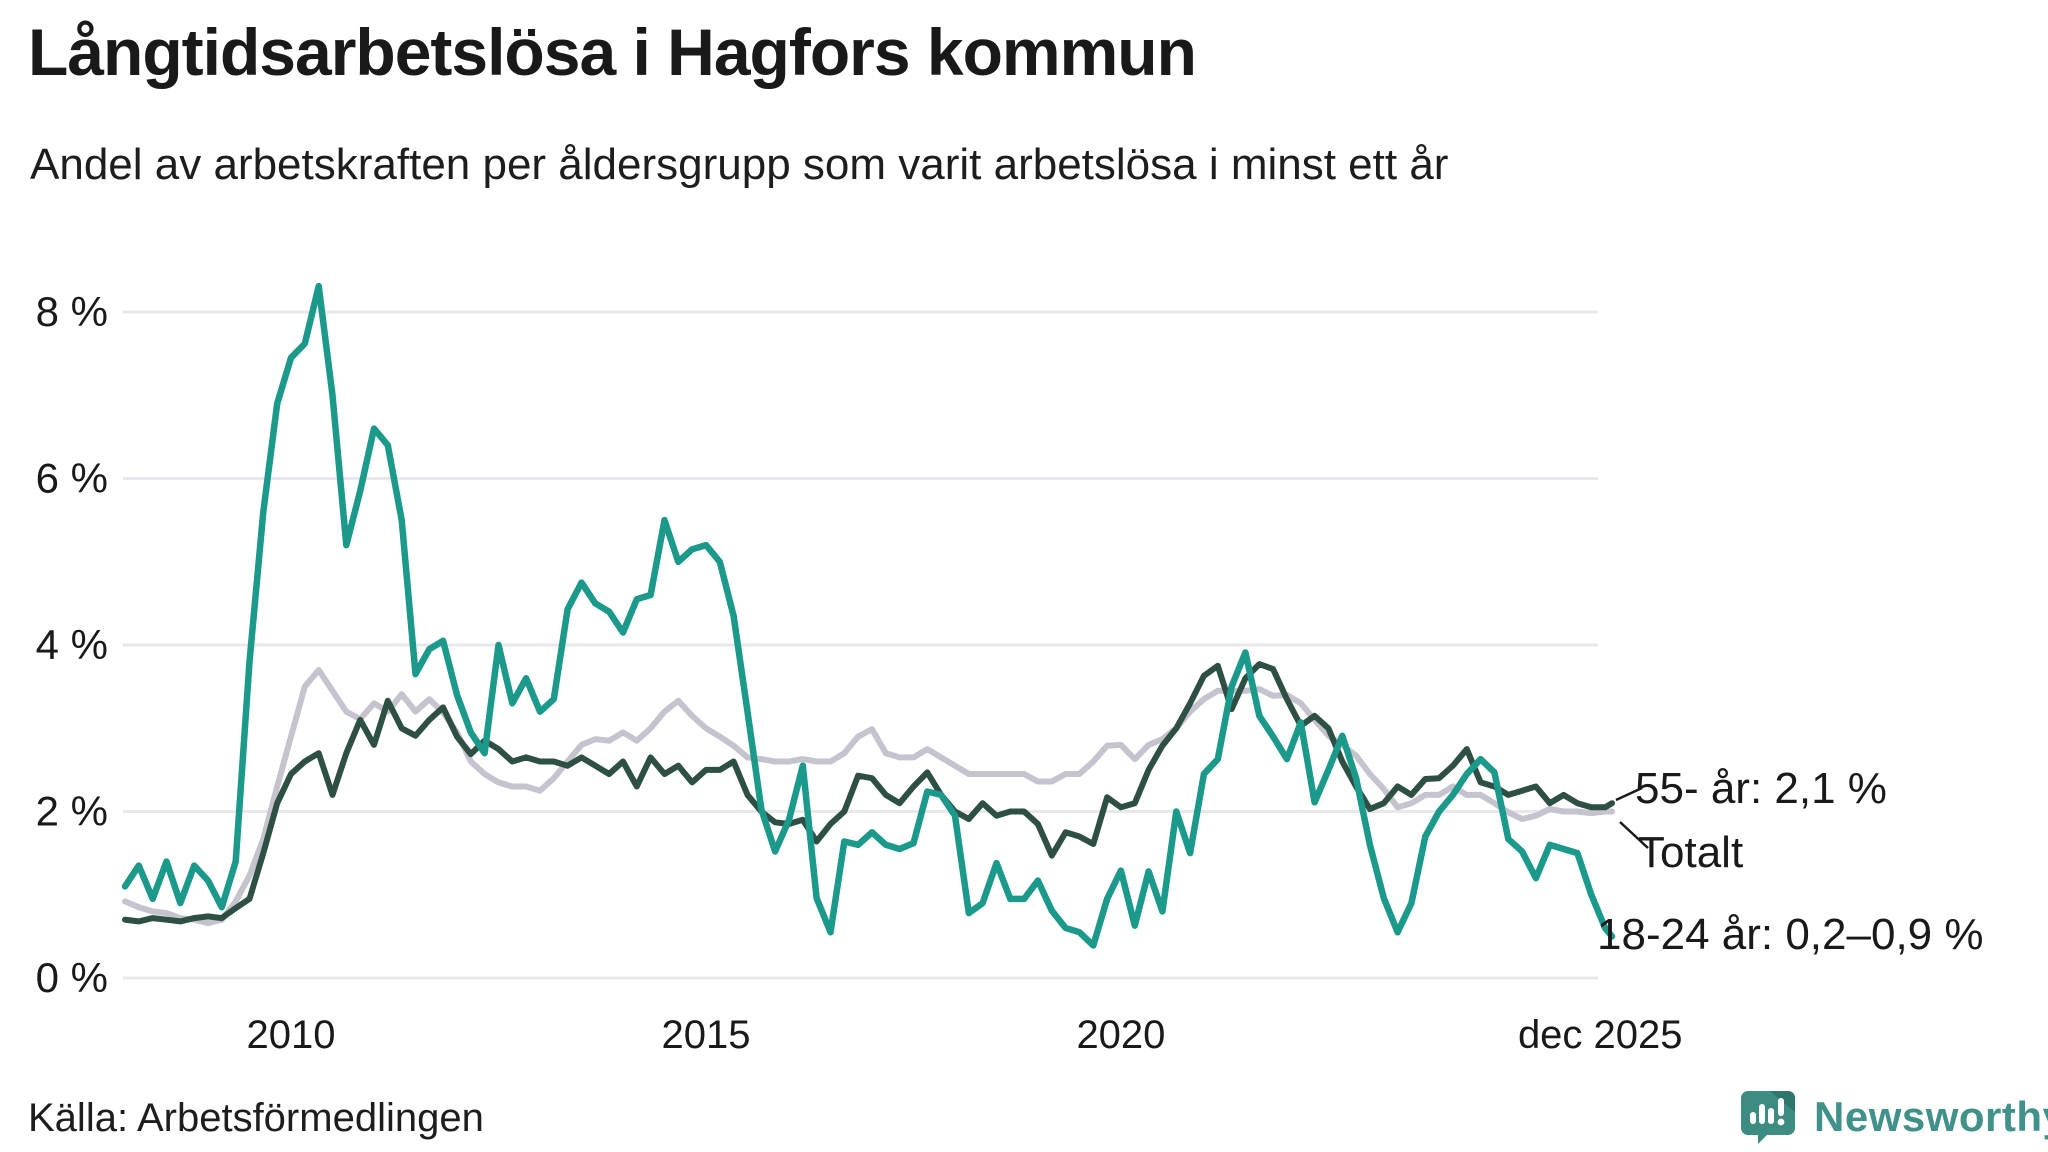 The width and height of the screenshot is (2048, 1152). What do you see at coordinates (1790, 934) in the screenshot?
I see `annotation-18-24-years: 18-24 år: 0,2–0,9 %` at bounding box center [1790, 934].